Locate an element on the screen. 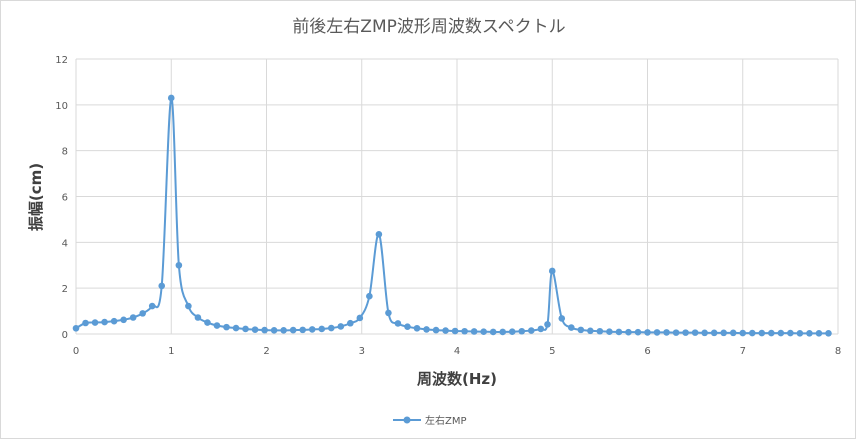 The height and width of the screenshot is (444, 856). y-tick-label: 12 is located at coordinates (61, 60).